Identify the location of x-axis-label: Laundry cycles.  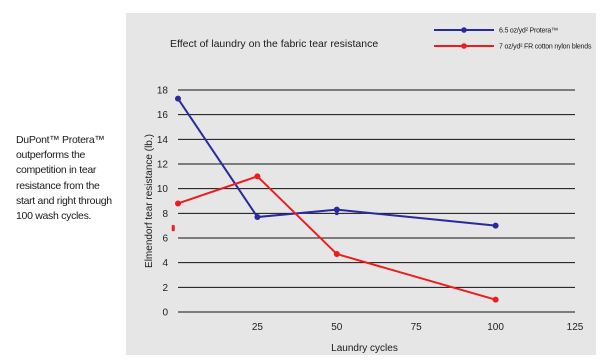
(364, 348).